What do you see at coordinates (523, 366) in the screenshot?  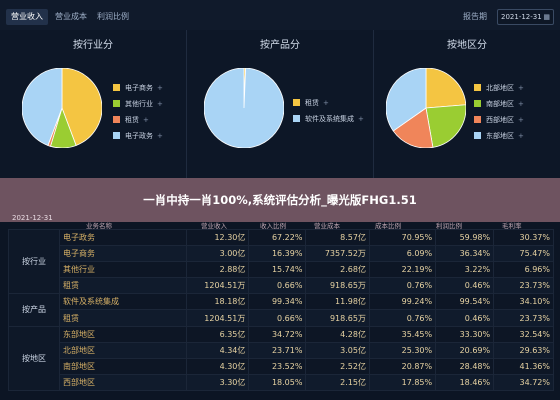 I see `value-cell: 41.36%` at bounding box center [523, 366].